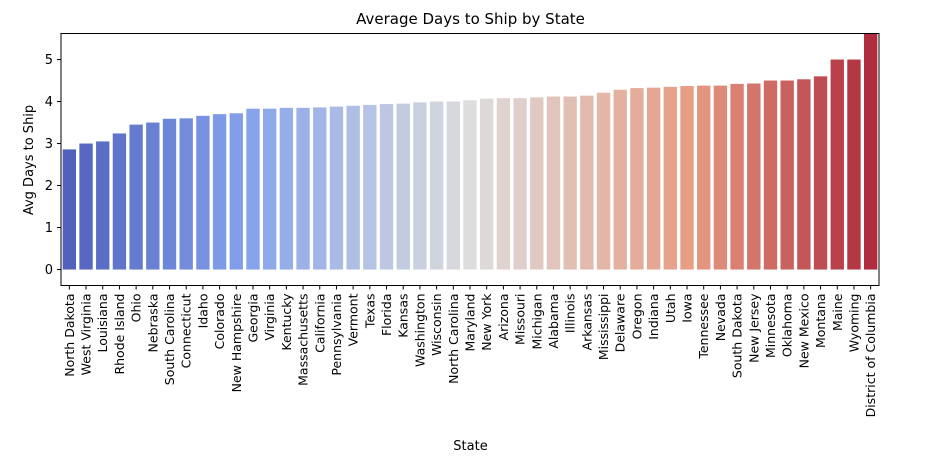 The image size is (930, 466). I want to click on x-tick-label: Wyoming, so click(853, 323).